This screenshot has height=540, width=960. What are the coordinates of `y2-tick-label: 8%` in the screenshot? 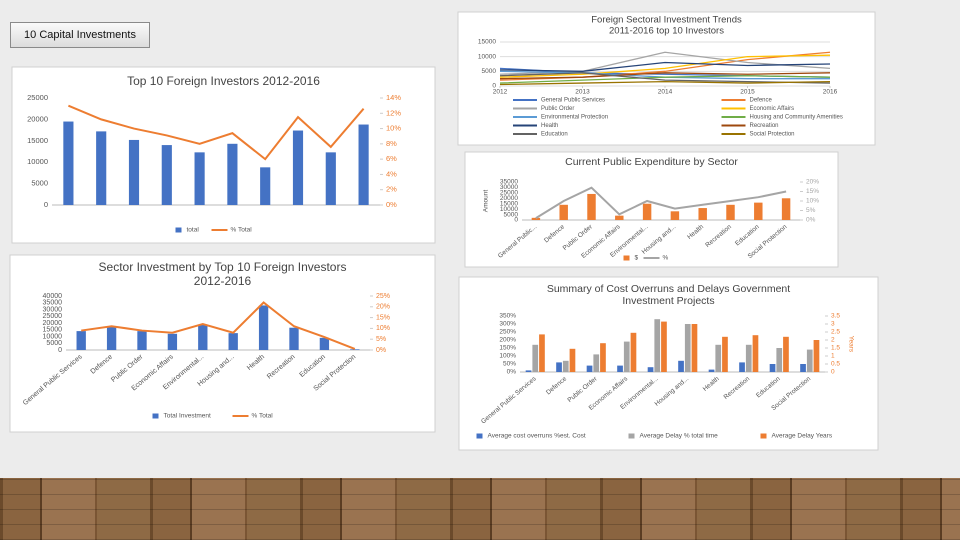 It's located at (391, 143).